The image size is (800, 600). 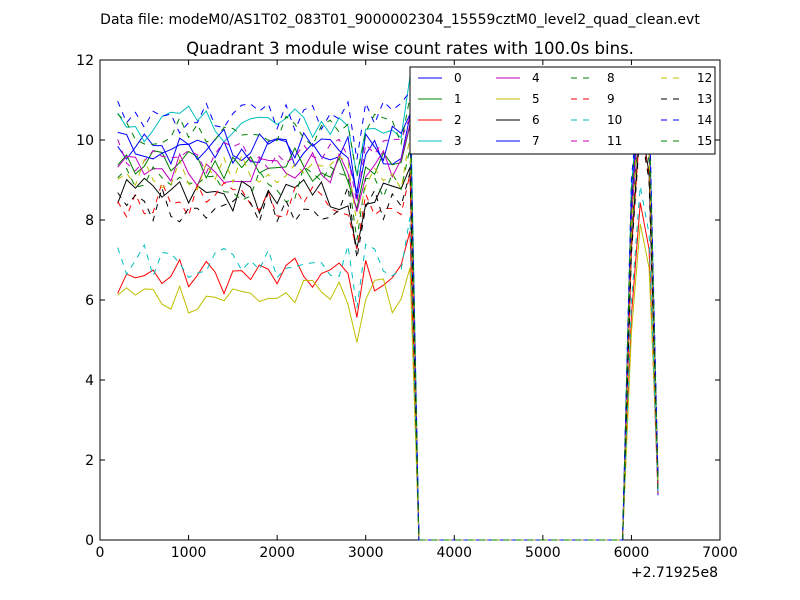 What do you see at coordinates (562, 110) in the screenshot?
I see `legend-box` at bounding box center [562, 110].